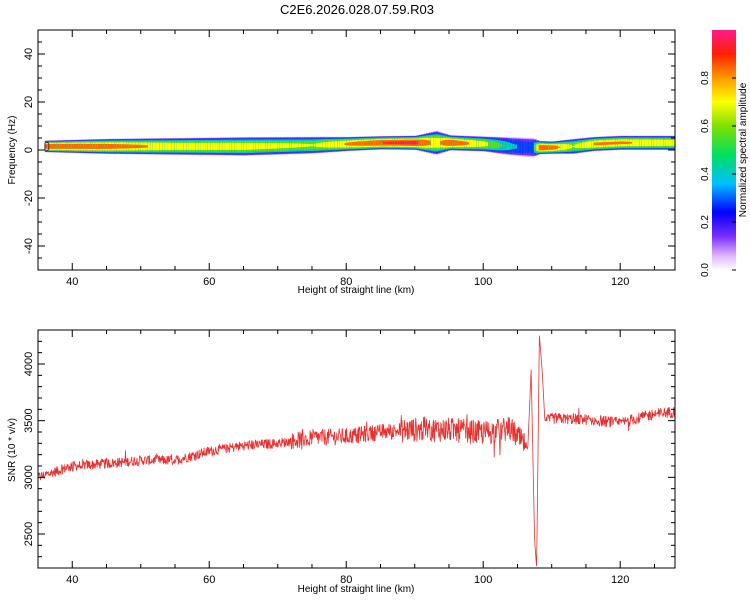 This screenshot has width=750, height=605. I want to click on colorbar-label: Normalized spectral amplitude, so click(743, 149).